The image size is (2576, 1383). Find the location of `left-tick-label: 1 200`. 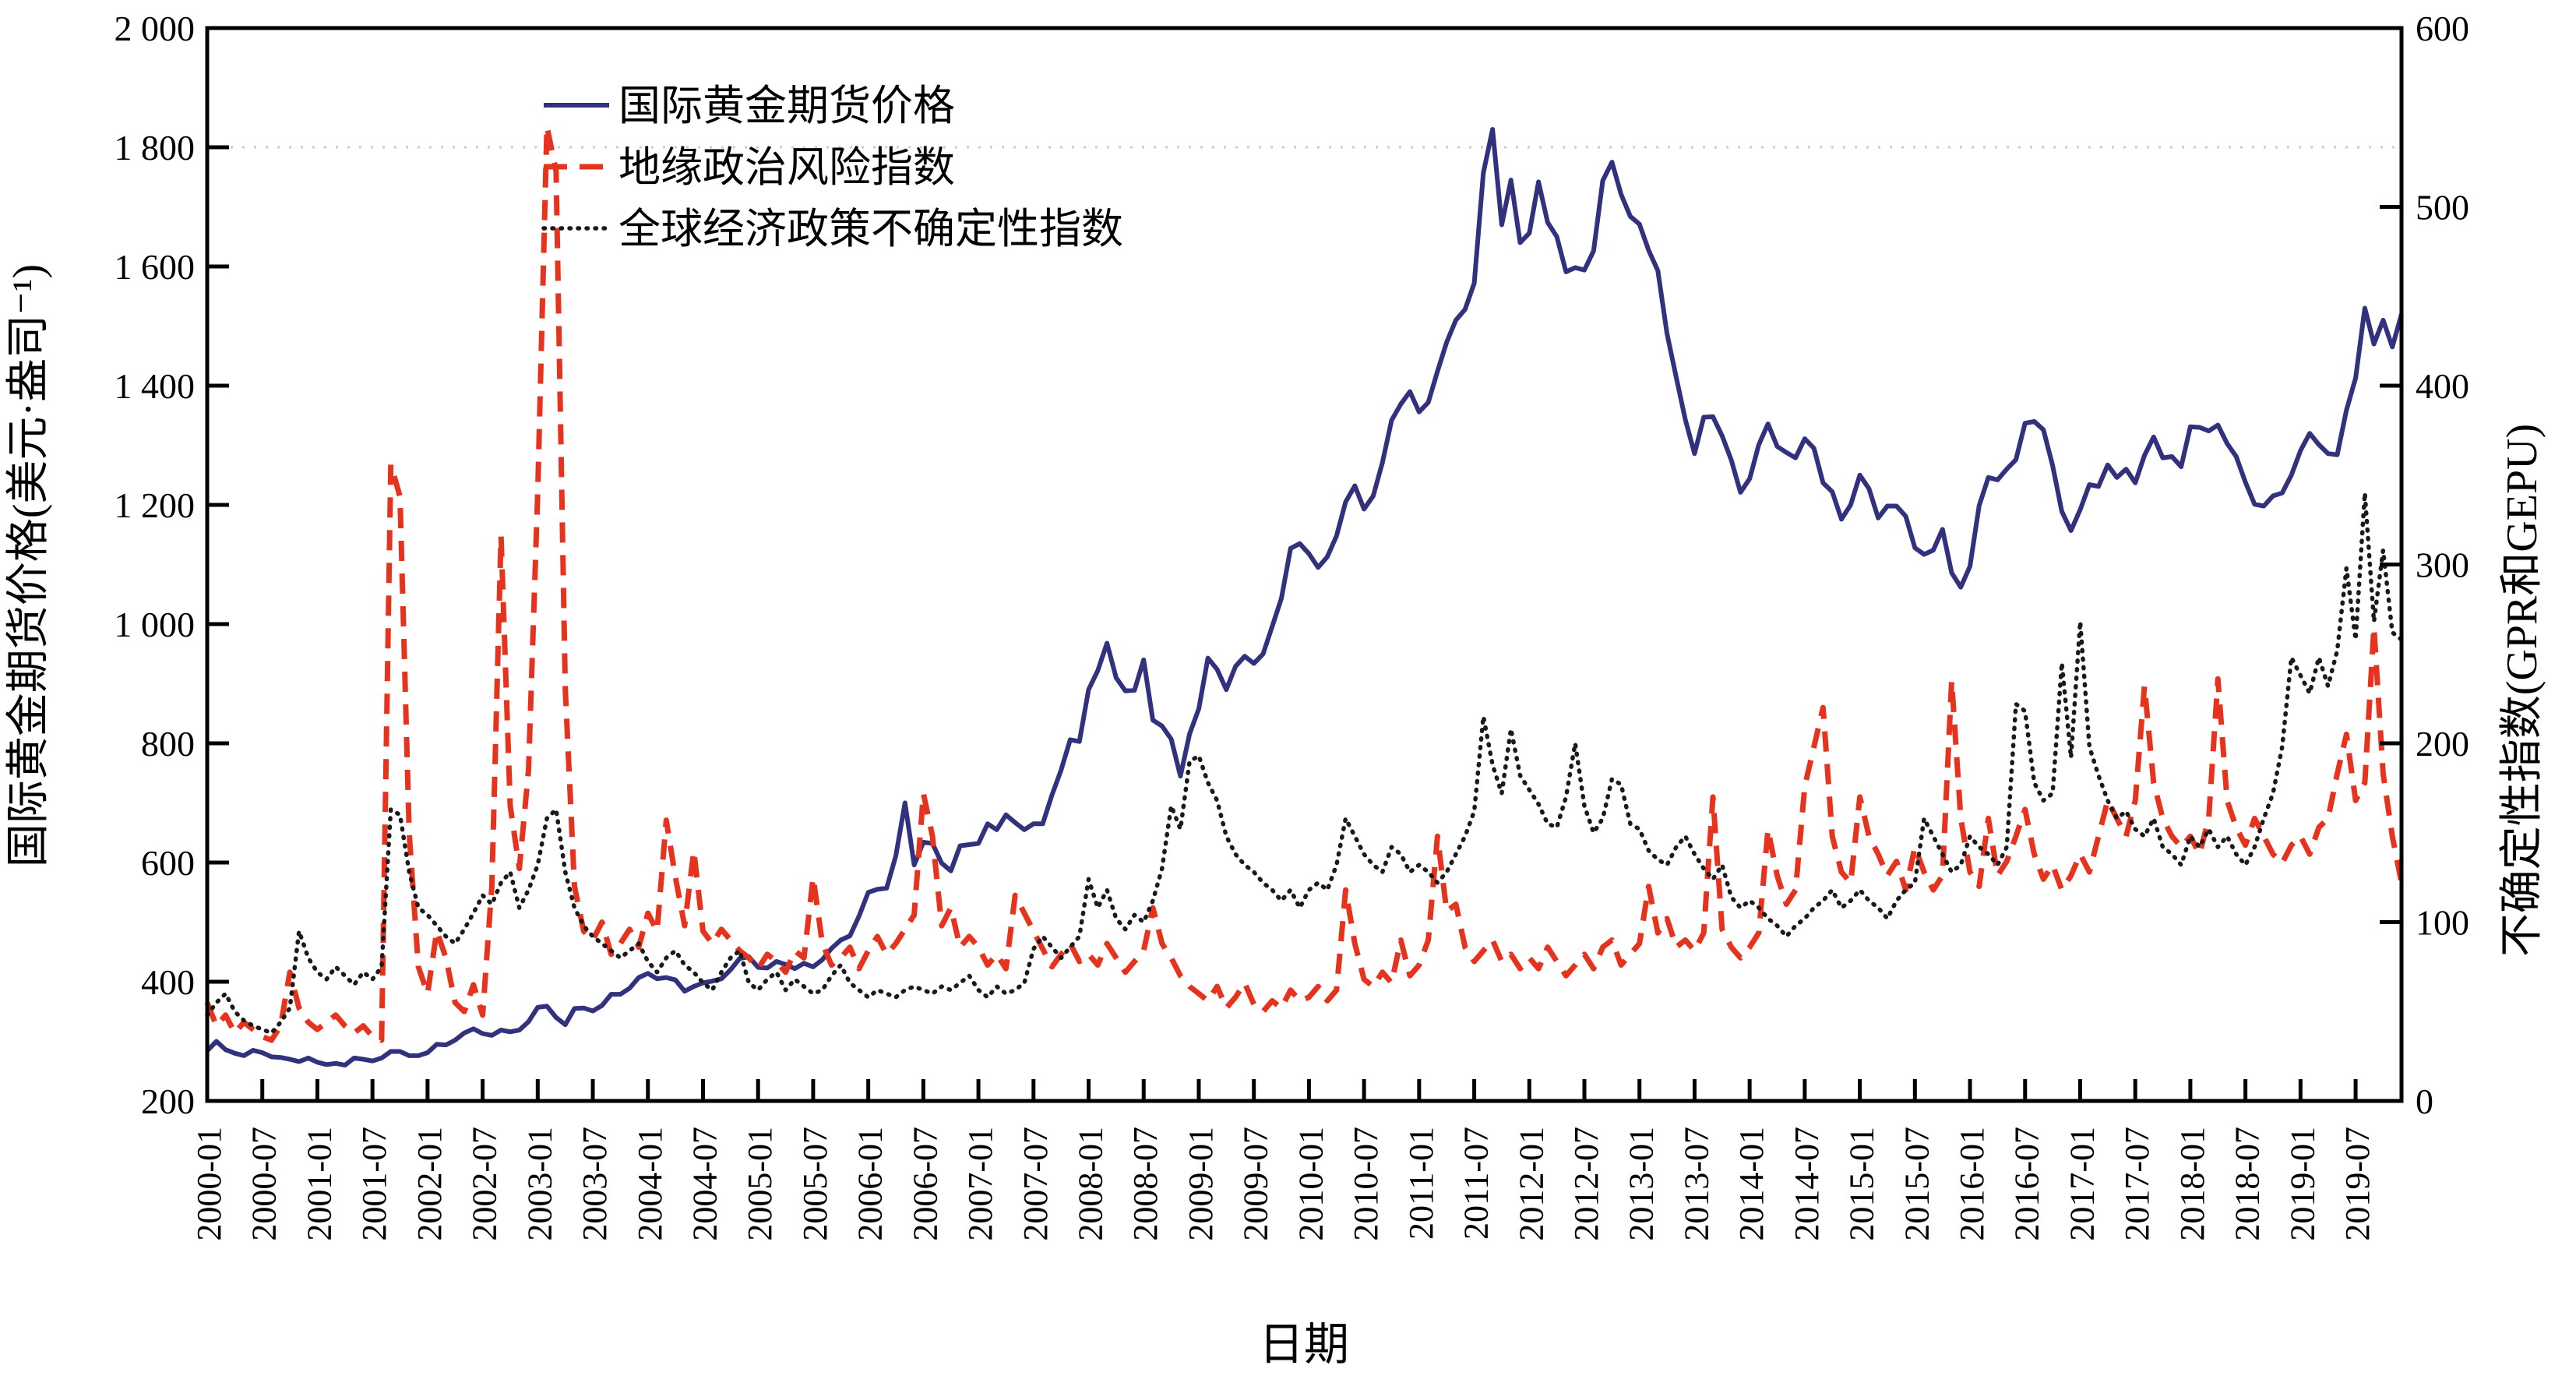

left-tick-label: 1 200 is located at coordinates (155, 505).